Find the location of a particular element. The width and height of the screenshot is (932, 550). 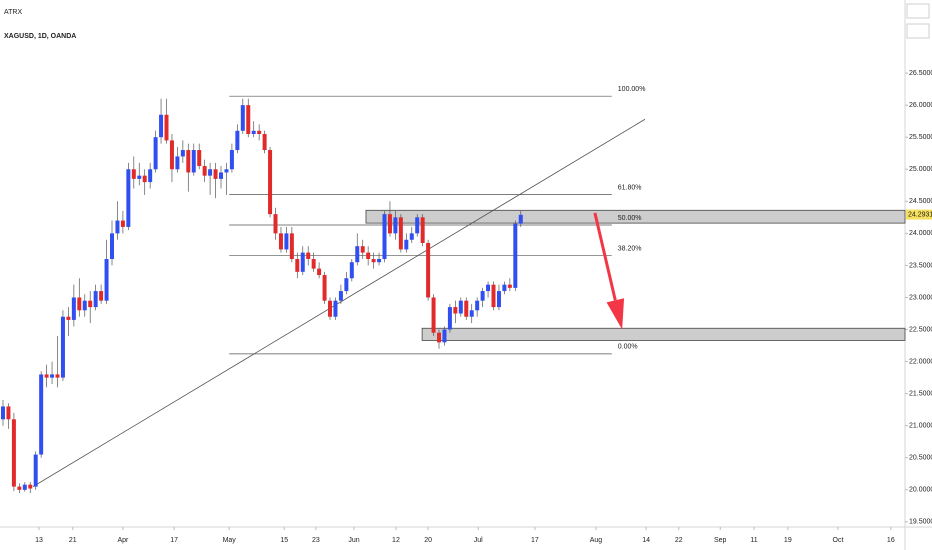

fib-label: 61.80% is located at coordinates (630, 187).